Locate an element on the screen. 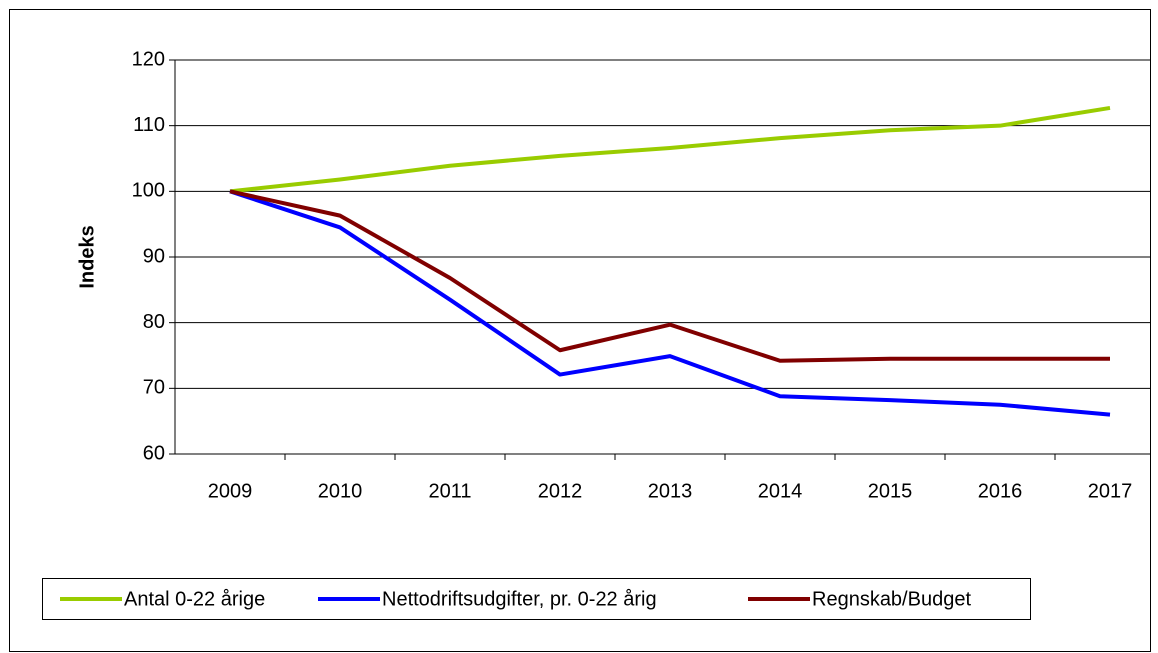  y-axis-label: Indeks is located at coordinates (87, 256).